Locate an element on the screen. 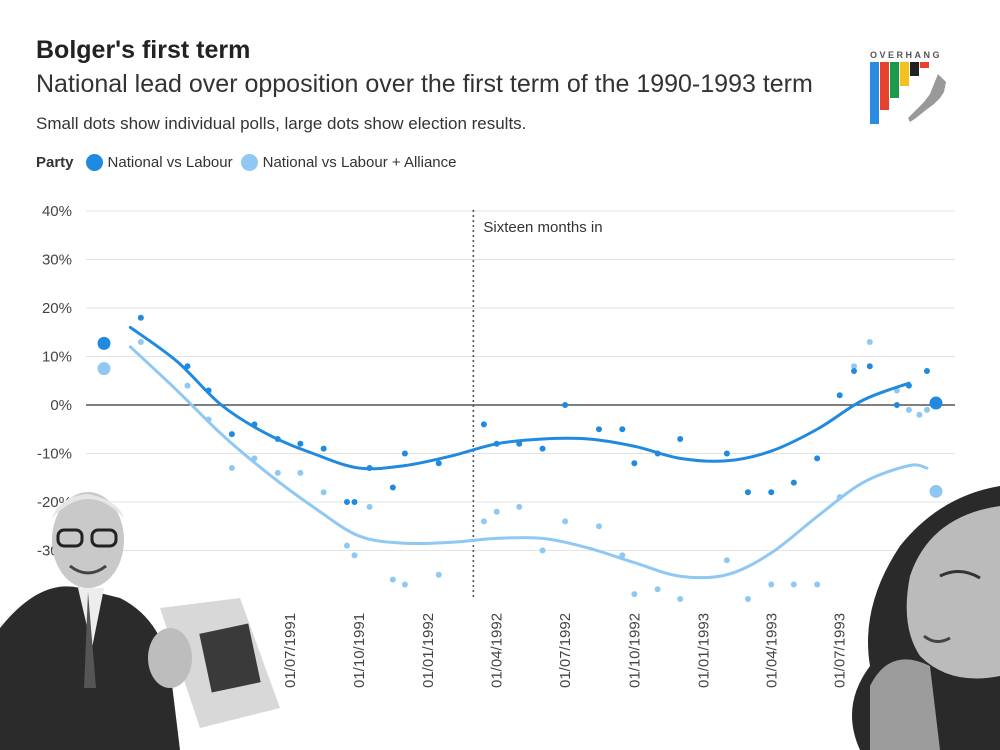 The image size is (1000, 750). legend-item-national-vs-labour-alliance: National vs Labour + Alliance is located at coordinates (348, 162).